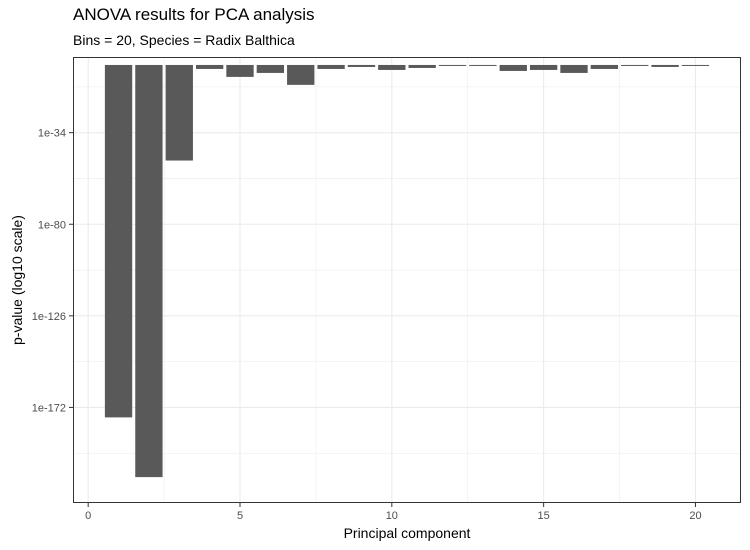  I want to click on x-axis-title: Principal component, so click(407, 533).